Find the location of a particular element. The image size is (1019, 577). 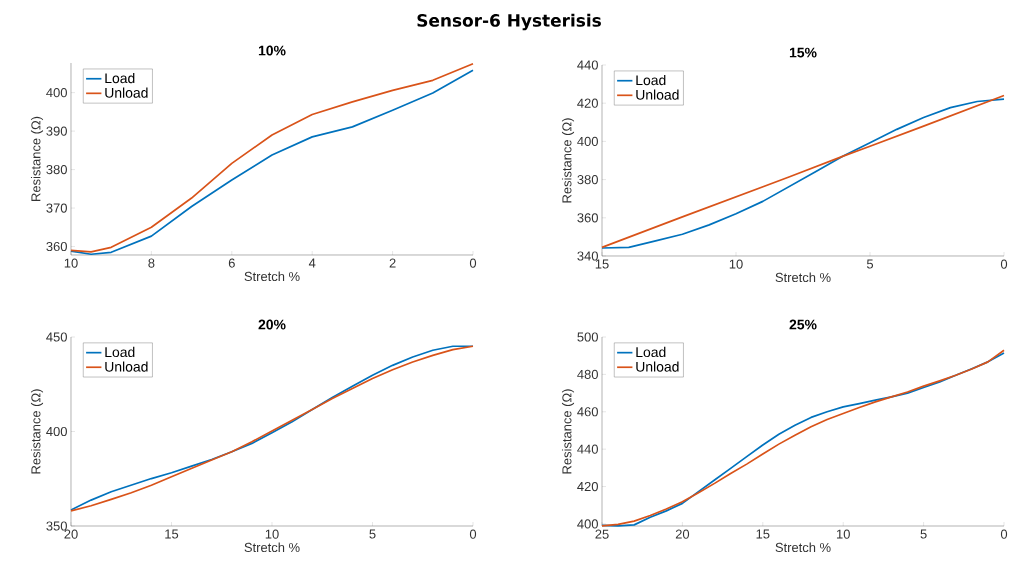

y-tick-label: 450 is located at coordinates (56, 337).